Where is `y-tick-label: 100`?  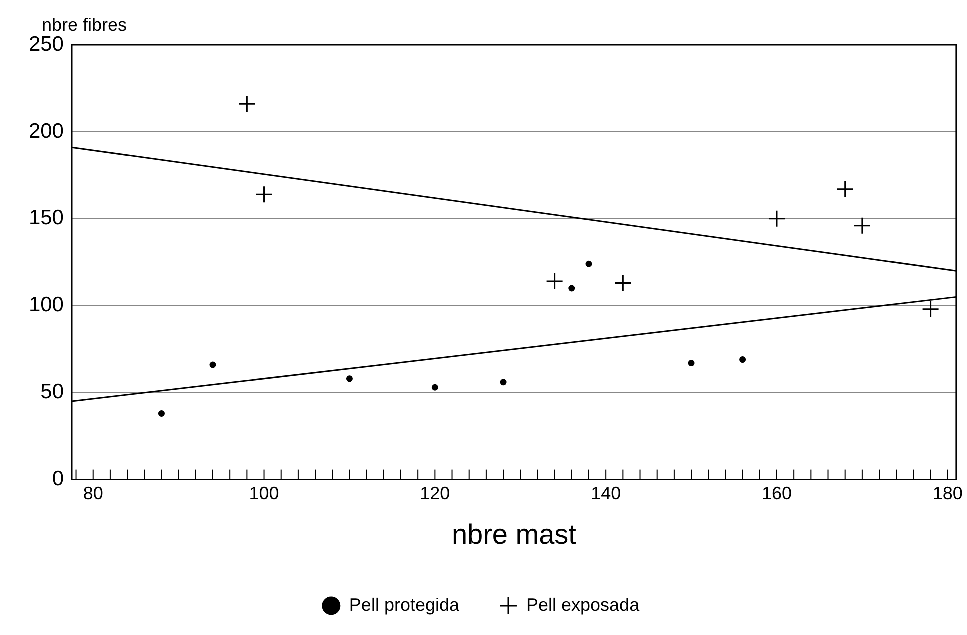
y-tick-label: 100 is located at coordinates (46, 305).